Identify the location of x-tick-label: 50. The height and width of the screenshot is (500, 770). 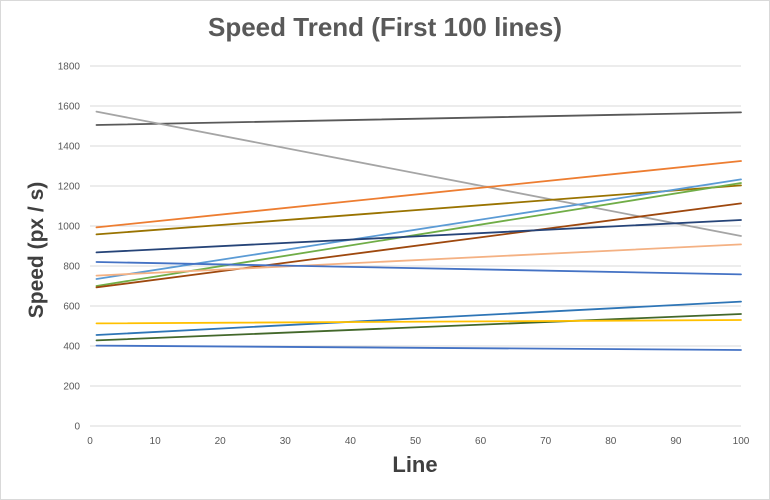
(416, 441).